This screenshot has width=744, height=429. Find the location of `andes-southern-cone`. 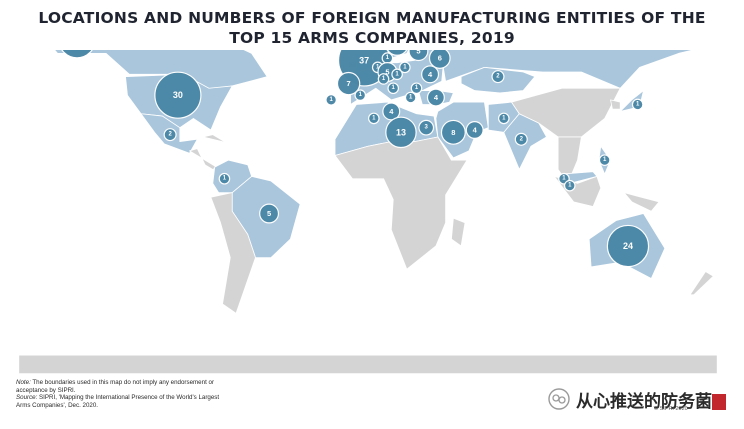

andes-southern-cone is located at coordinates (233, 253).